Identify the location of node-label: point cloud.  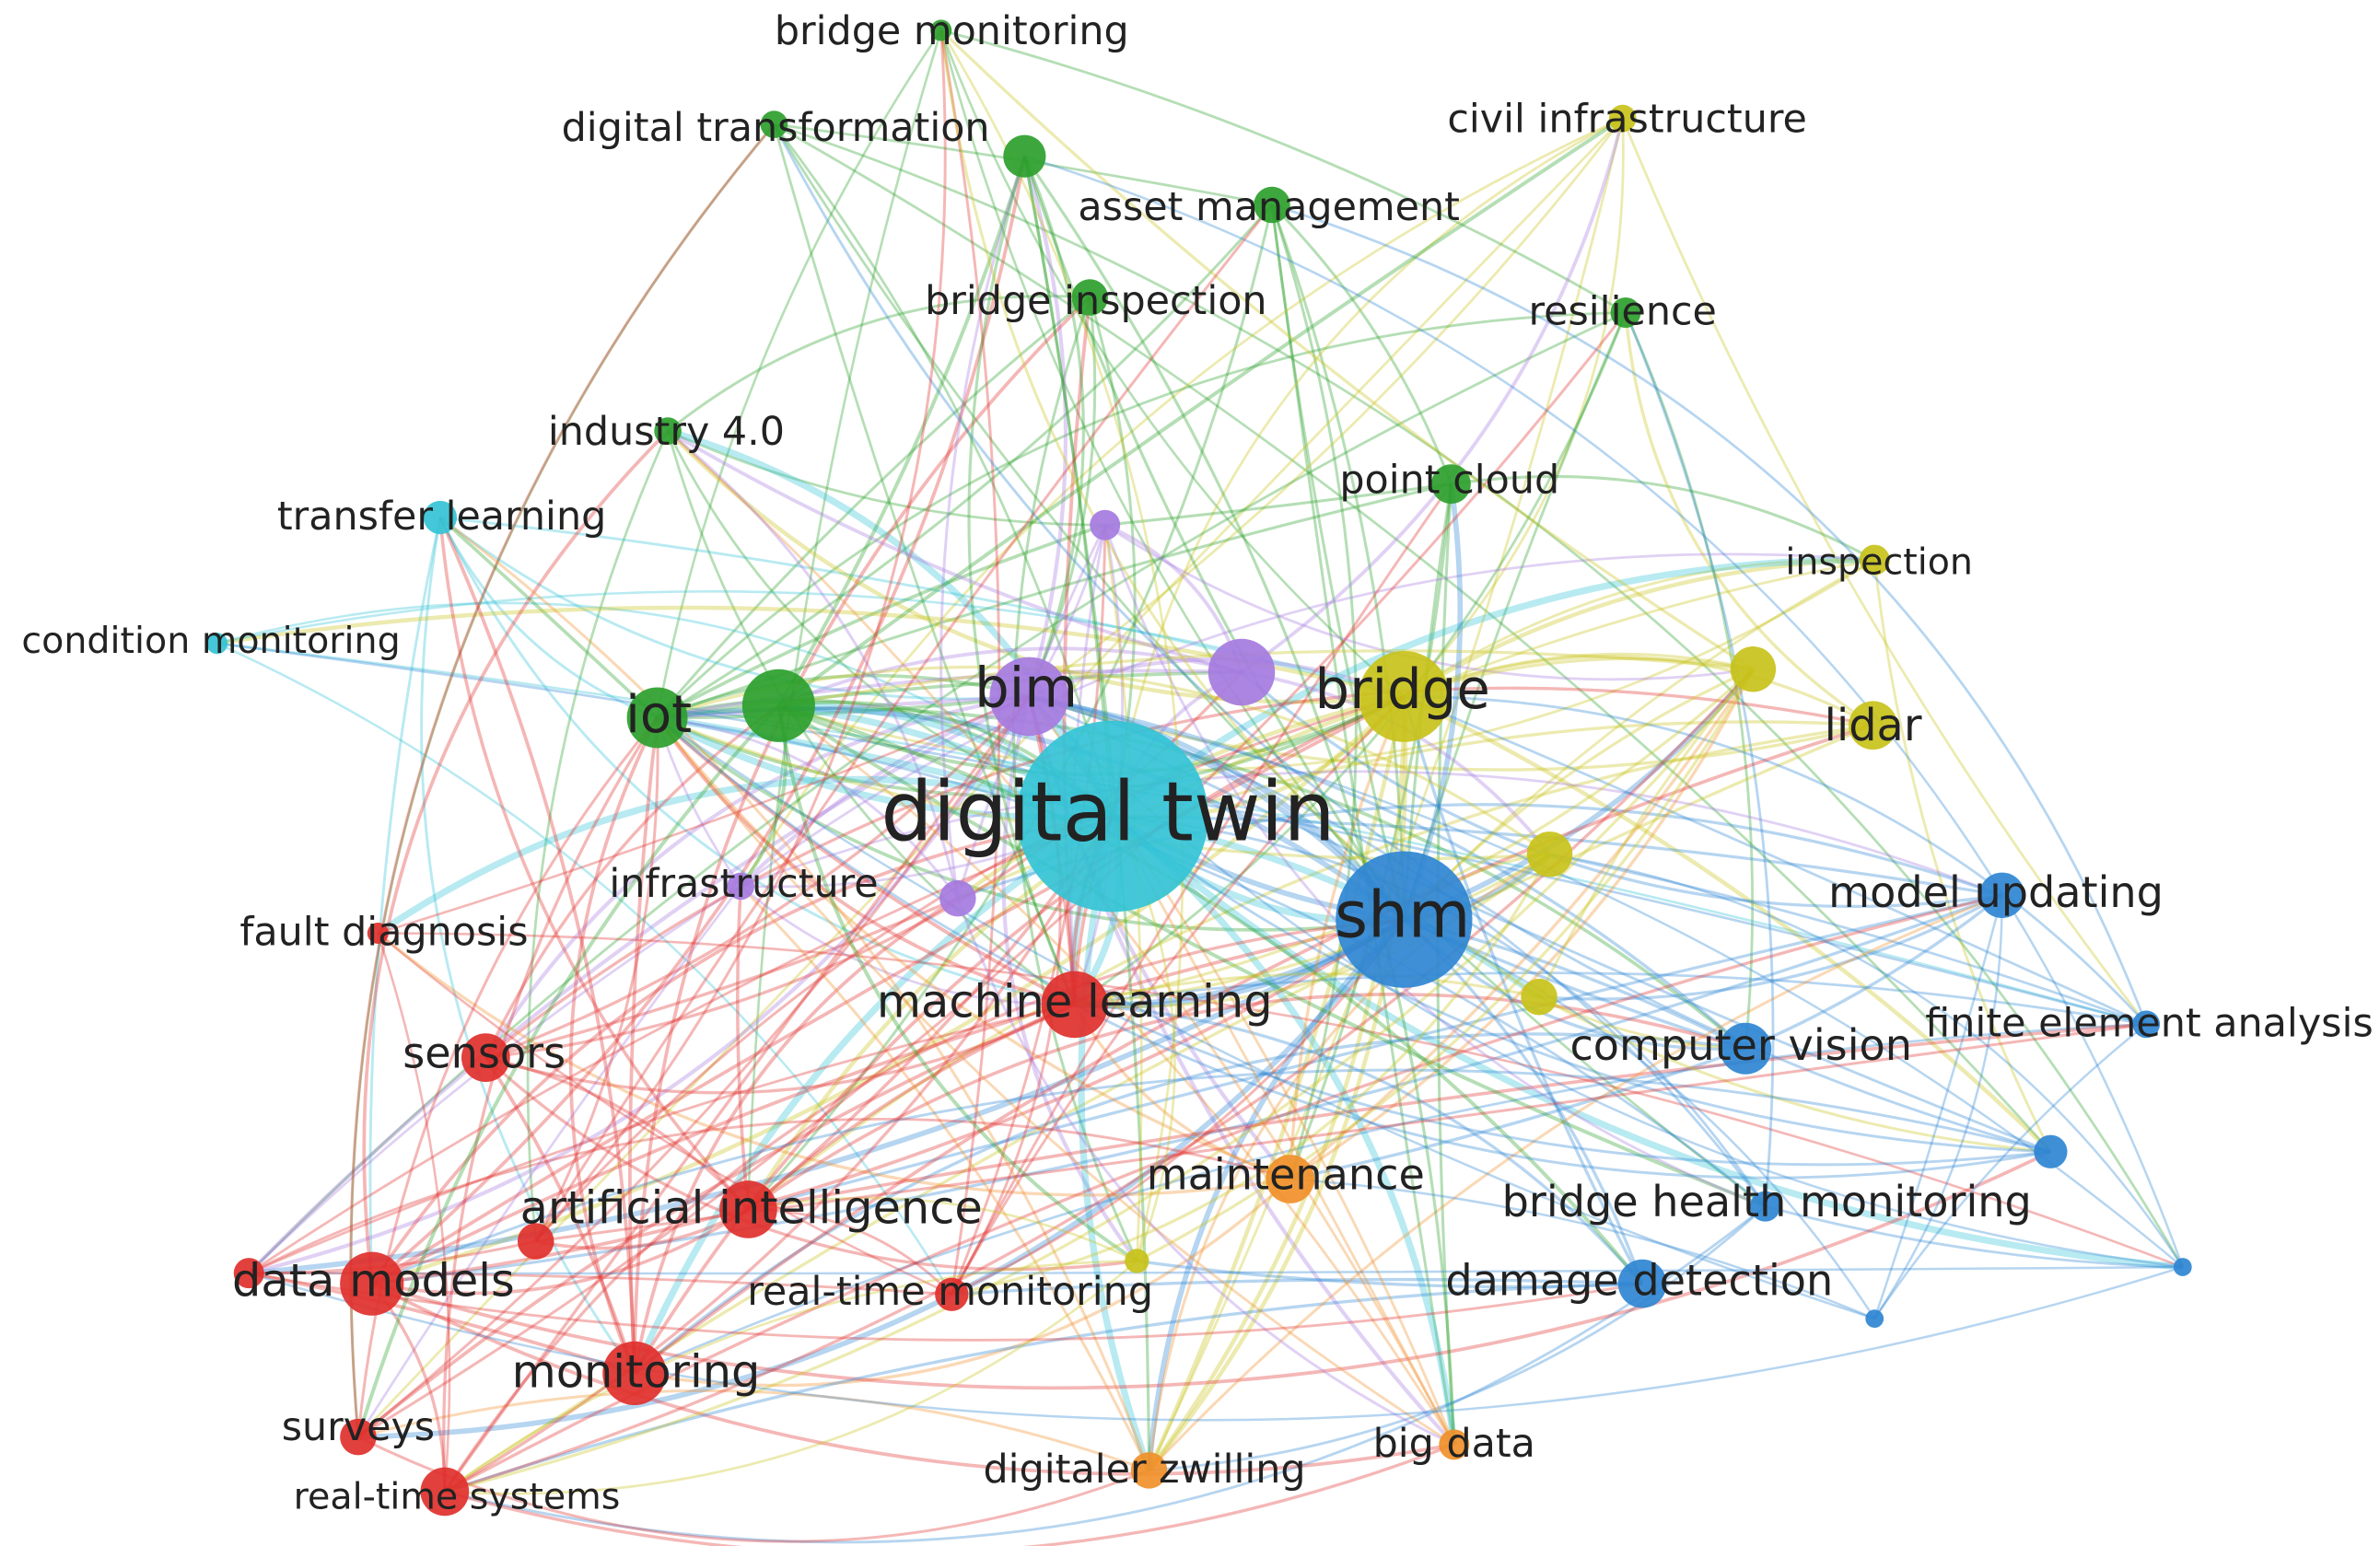
(1449, 481).